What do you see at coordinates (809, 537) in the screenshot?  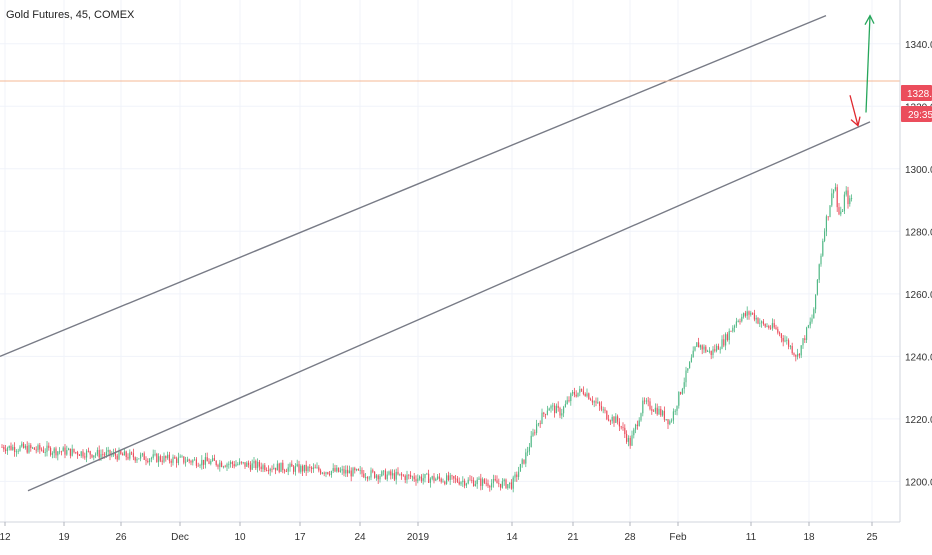 I see `time-tick-label: 18` at bounding box center [809, 537].